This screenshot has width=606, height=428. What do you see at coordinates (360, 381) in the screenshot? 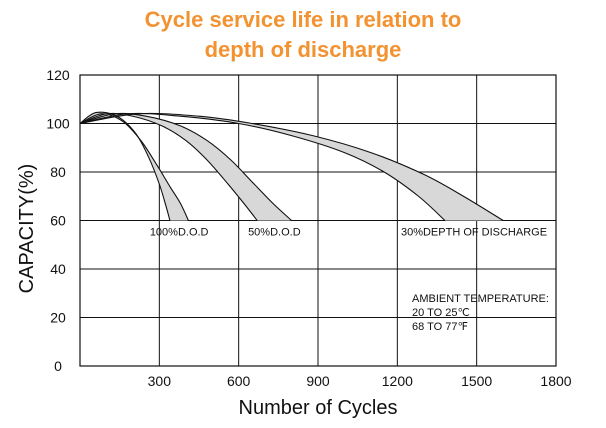
I see `x-tick-labels: 300 600 900 1200 1500 1800` at bounding box center [360, 381].